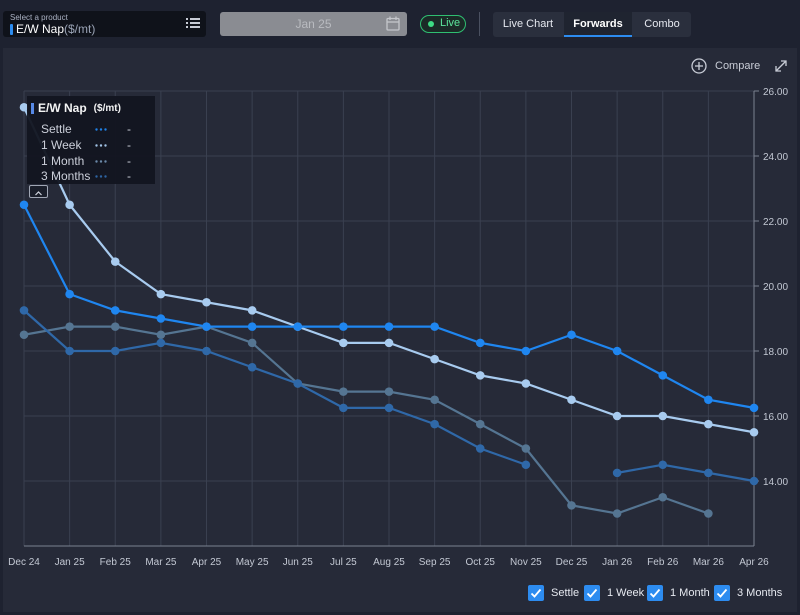 Image resolution: width=800 pixels, height=615 pixels. What do you see at coordinates (393, 23) in the screenshot?
I see `calendar-icon` at bounding box center [393, 23].